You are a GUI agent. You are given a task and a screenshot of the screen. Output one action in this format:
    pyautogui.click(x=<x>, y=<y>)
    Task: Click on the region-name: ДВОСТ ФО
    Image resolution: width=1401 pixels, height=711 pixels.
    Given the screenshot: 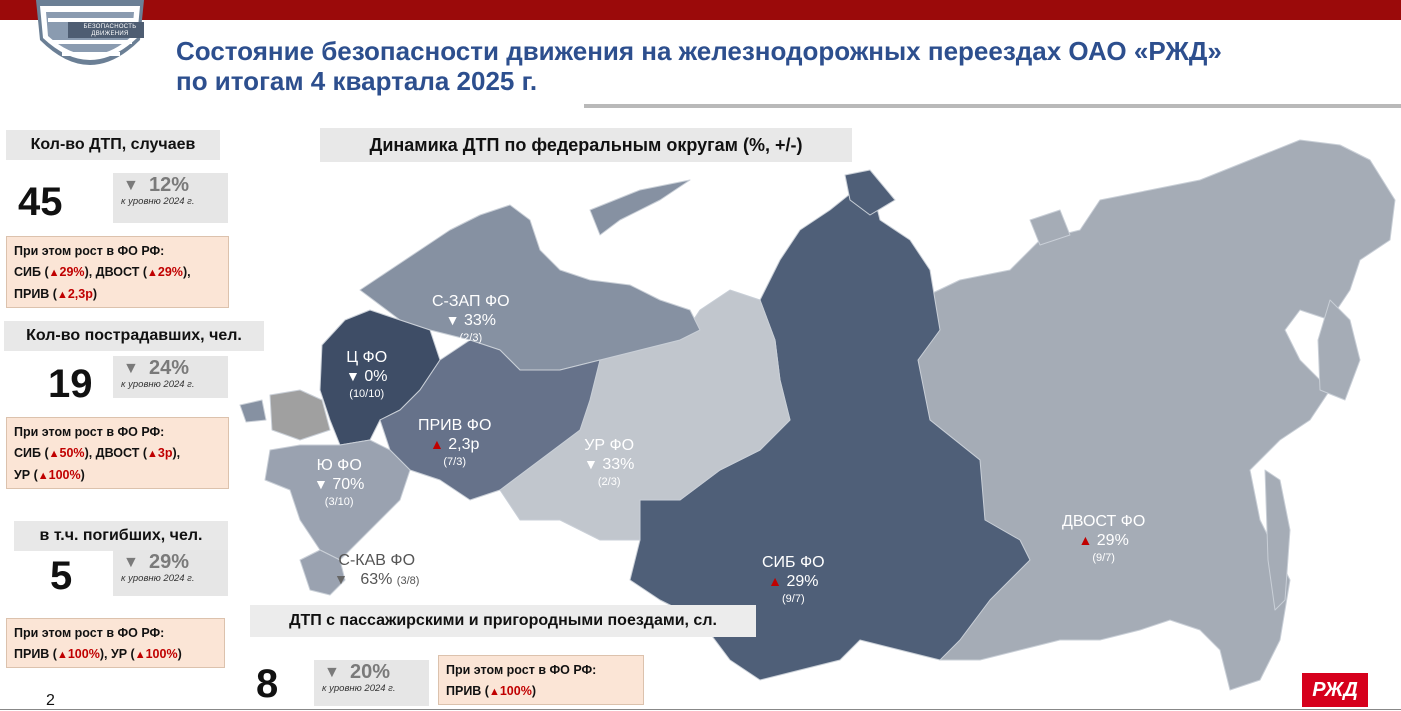 What is the action you would take?
    pyautogui.click(x=1104, y=521)
    